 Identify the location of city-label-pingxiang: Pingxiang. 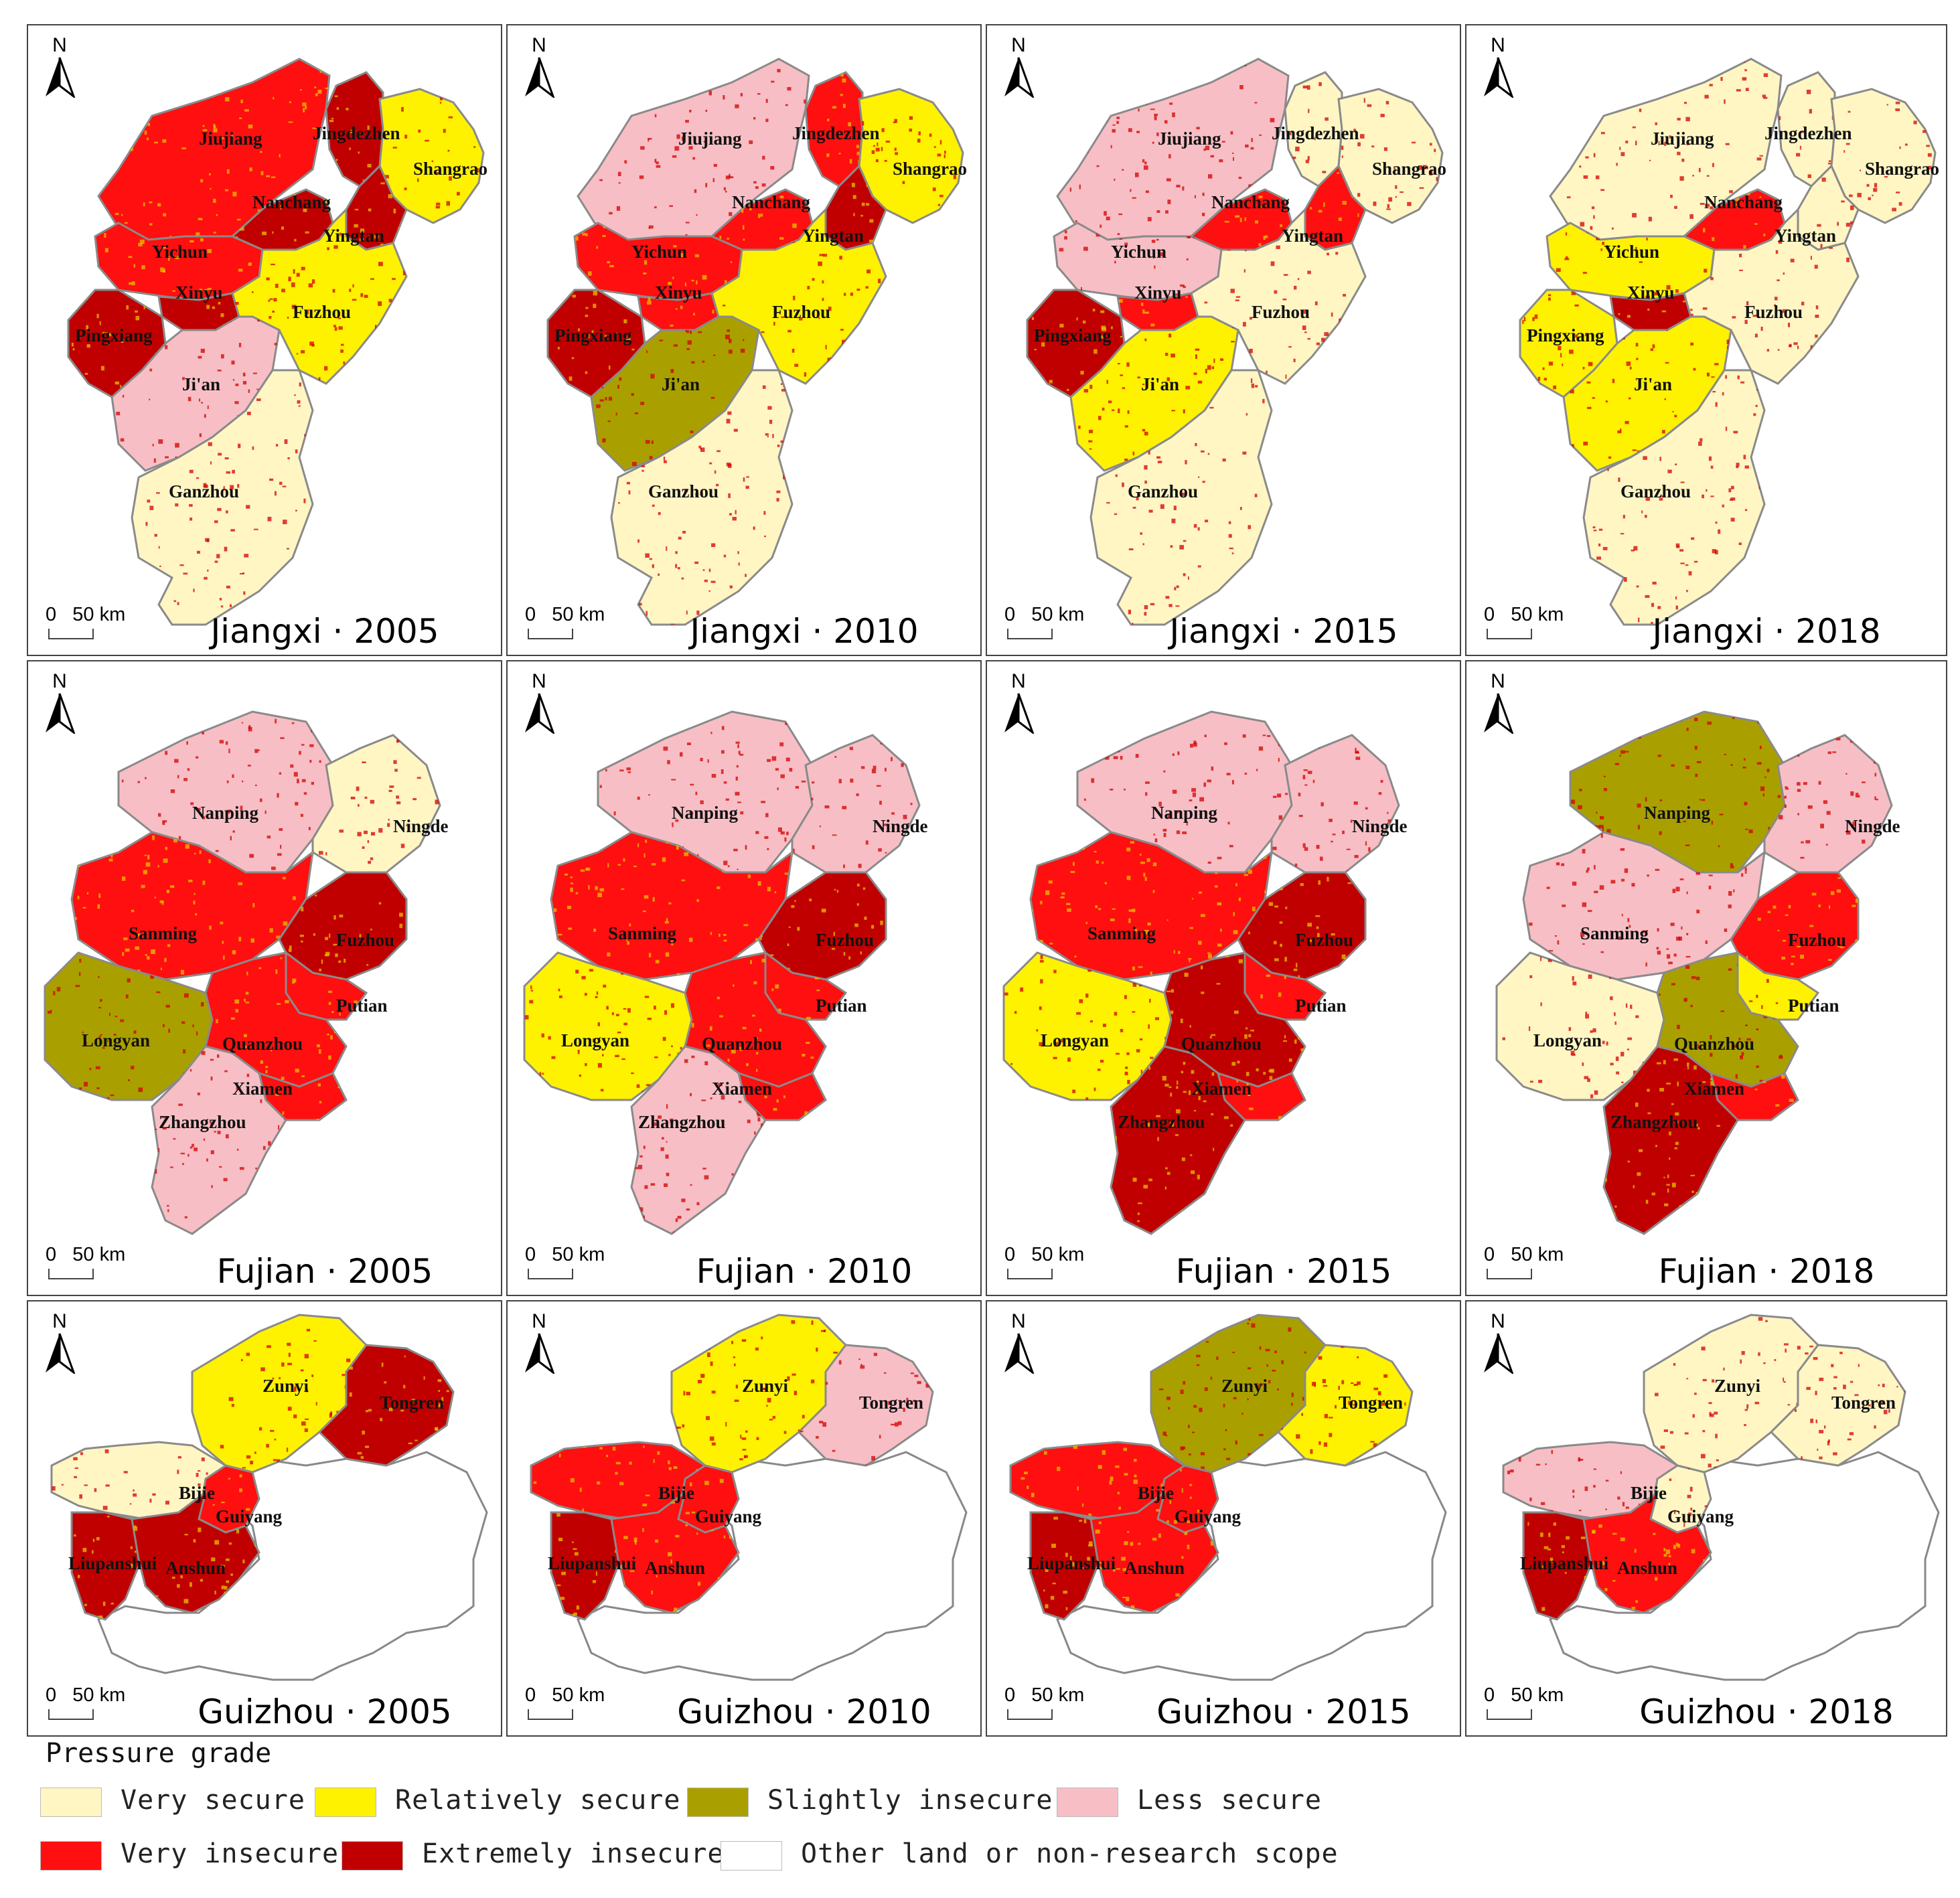
(1073, 335).